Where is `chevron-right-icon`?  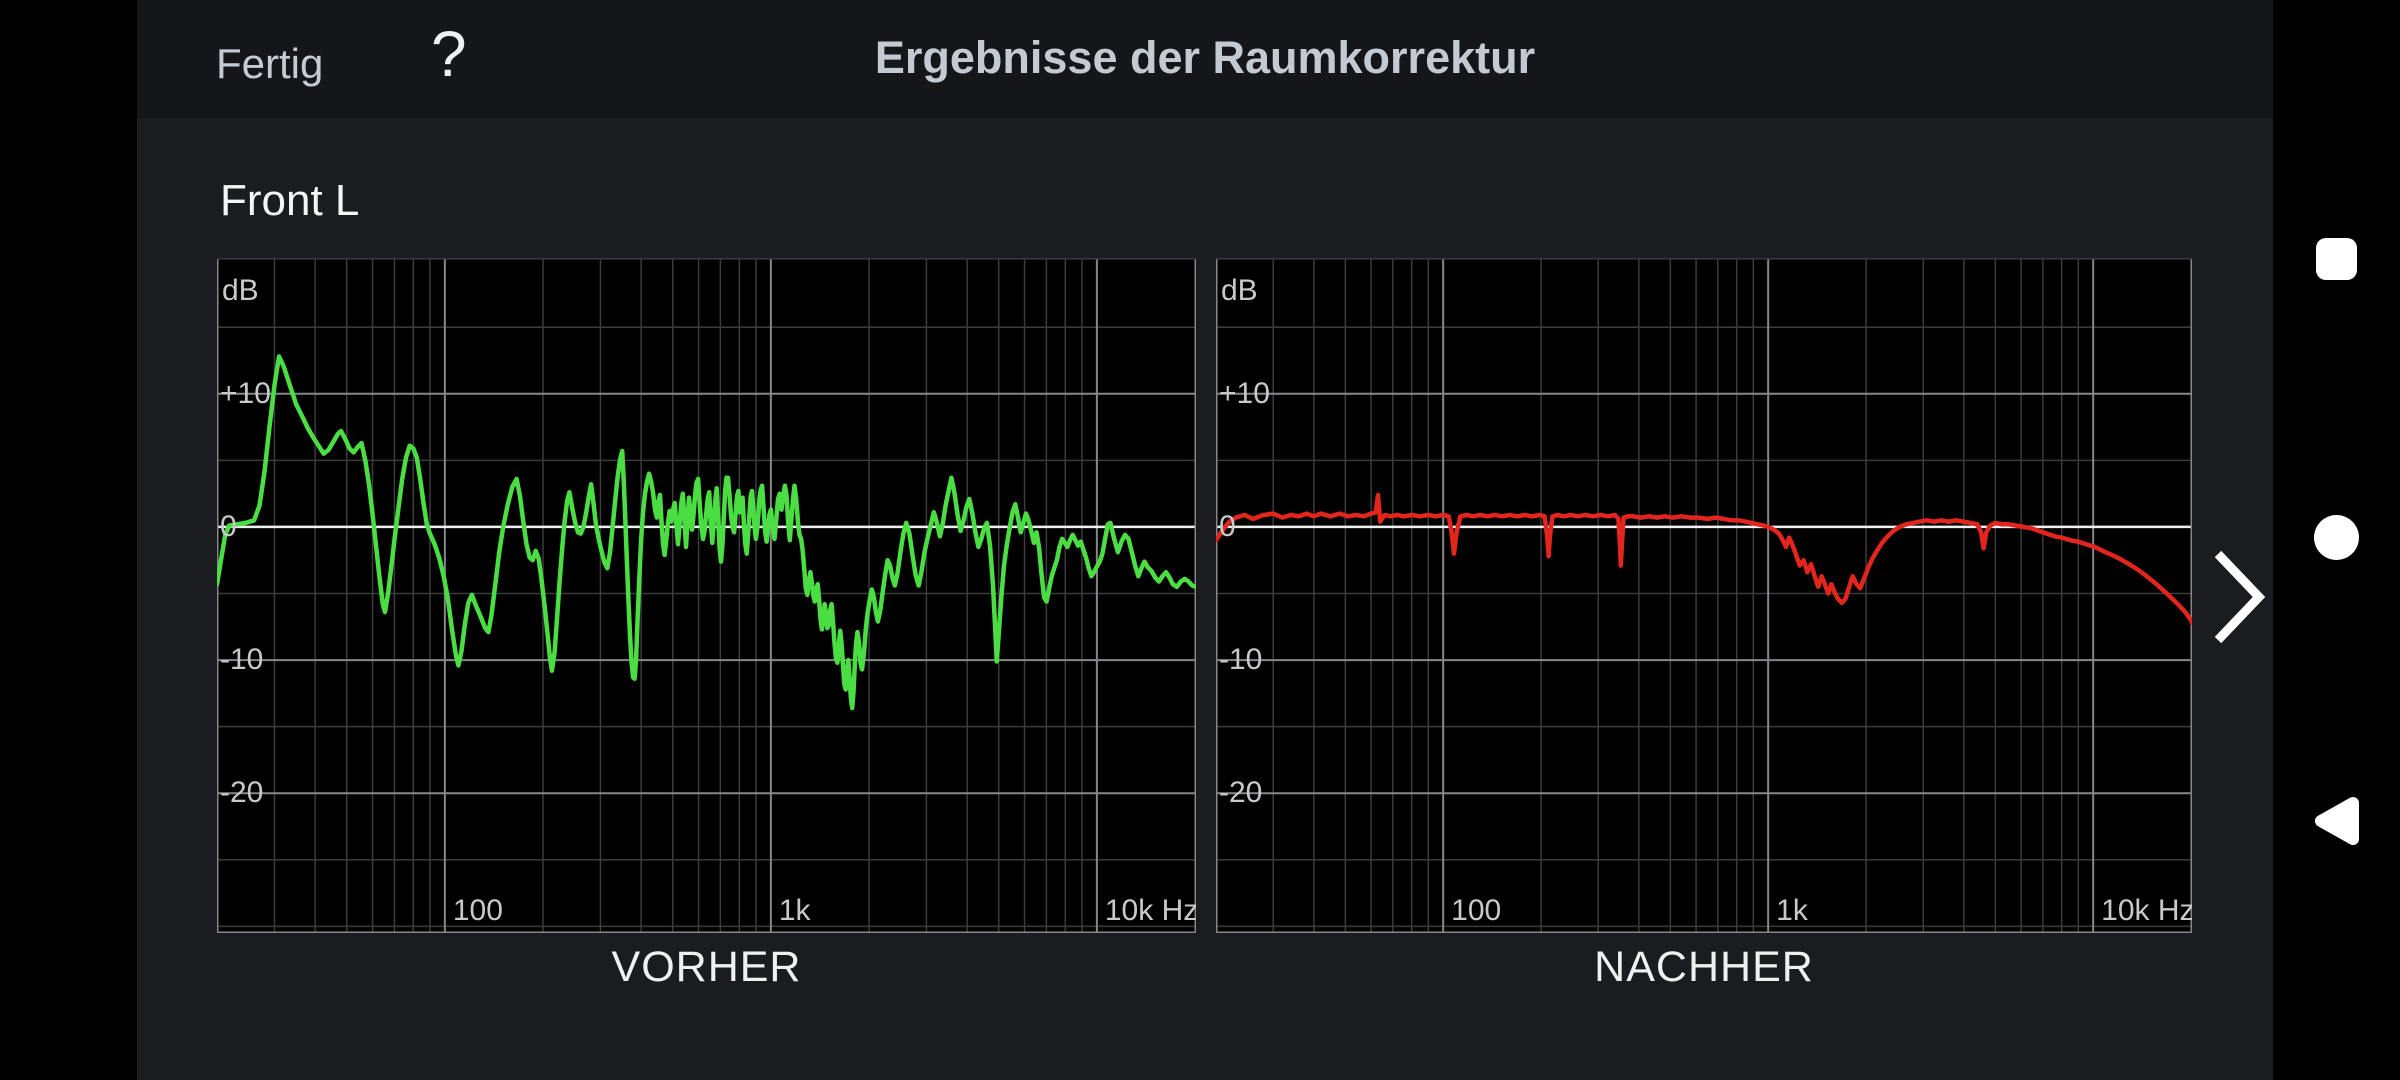
chevron-right-icon is located at coordinates (2240, 597).